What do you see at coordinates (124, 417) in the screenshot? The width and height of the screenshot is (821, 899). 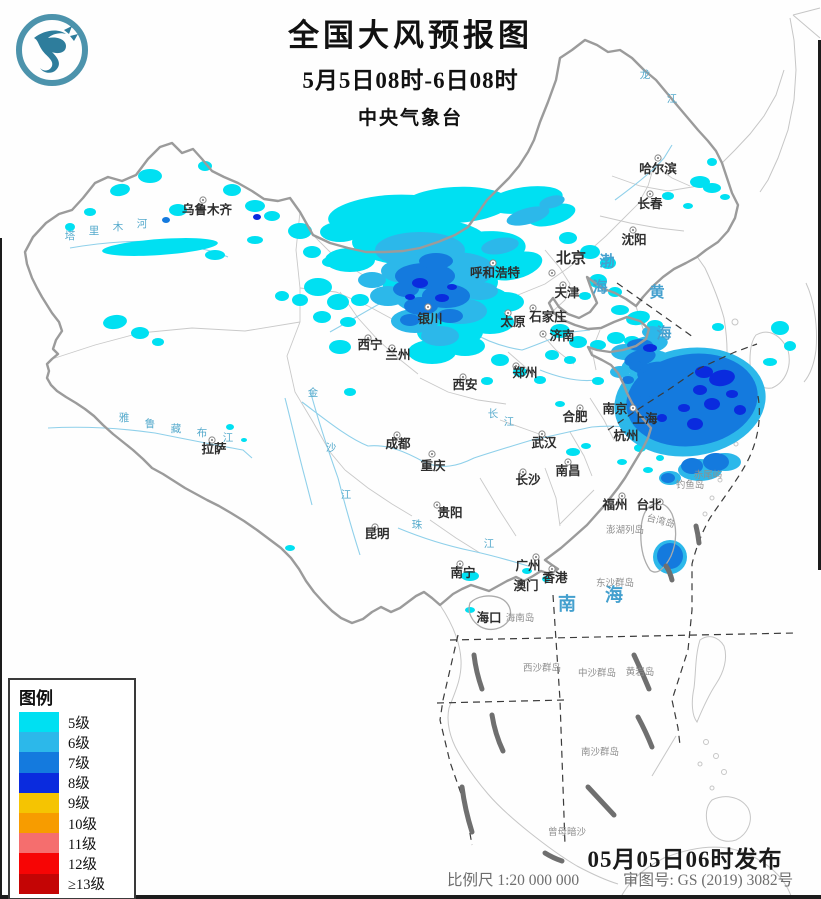 I see `river-label: 雅` at bounding box center [124, 417].